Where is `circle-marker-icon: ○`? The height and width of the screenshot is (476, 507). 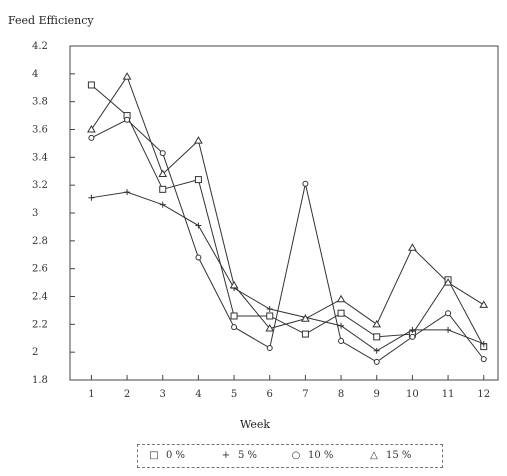
circle-marker-icon: ○ is located at coordinates (296, 455).